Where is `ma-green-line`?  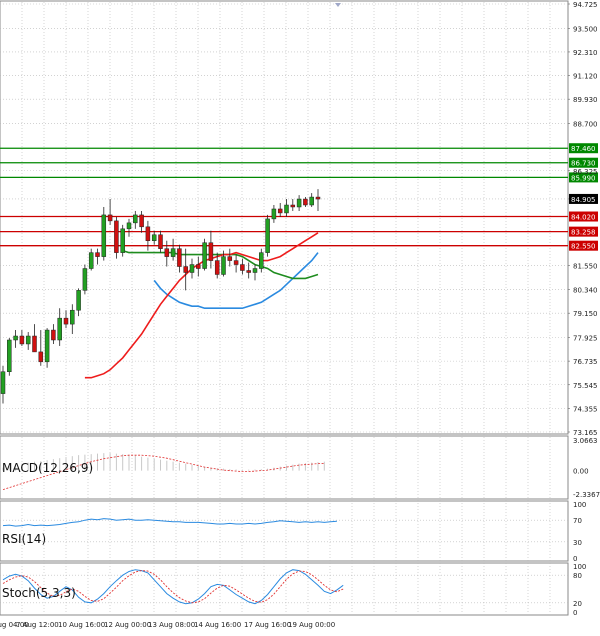
ma-green-line is located at coordinates (220, 264).